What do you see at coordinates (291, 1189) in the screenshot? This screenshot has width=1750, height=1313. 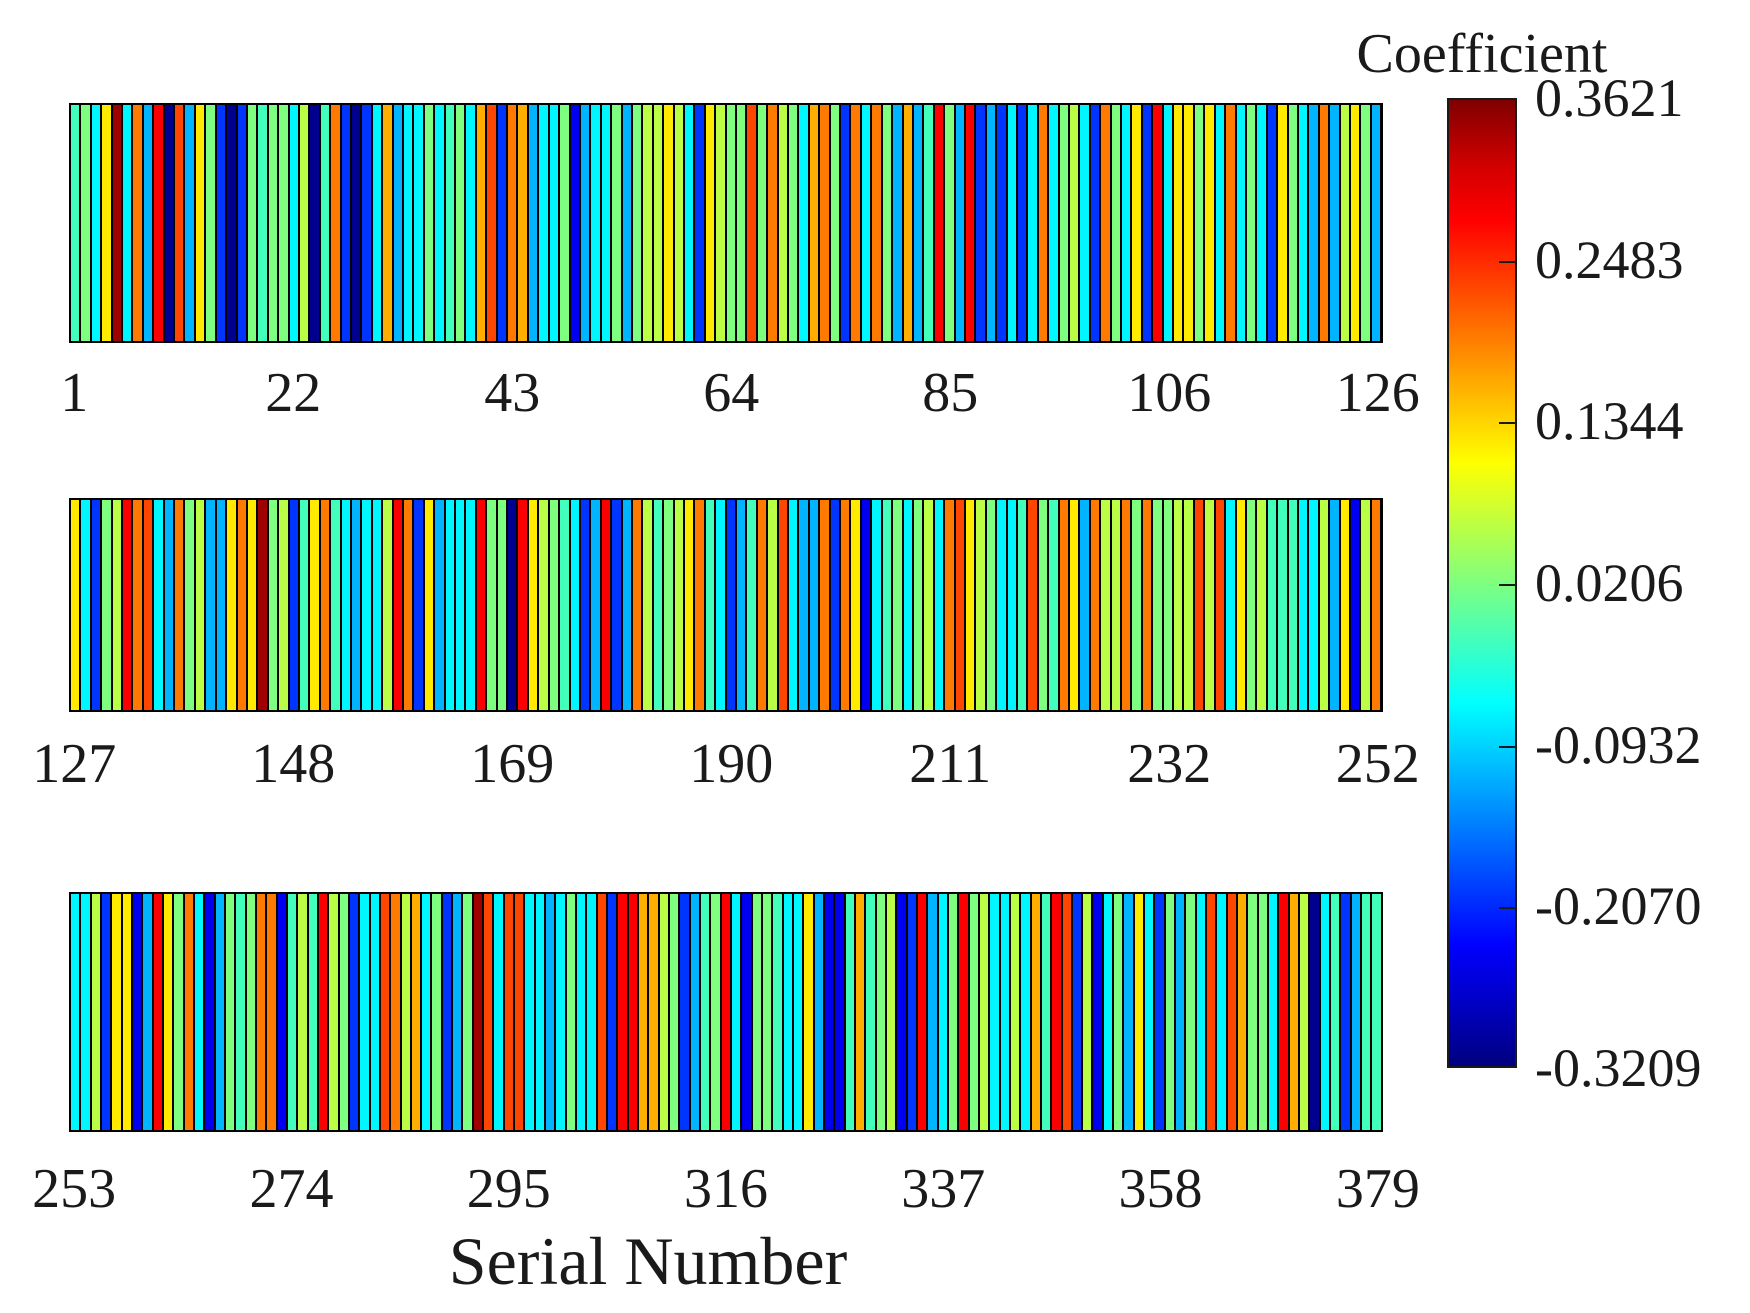 I see `x-tick-label-274: 274` at bounding box center [291, 1189].